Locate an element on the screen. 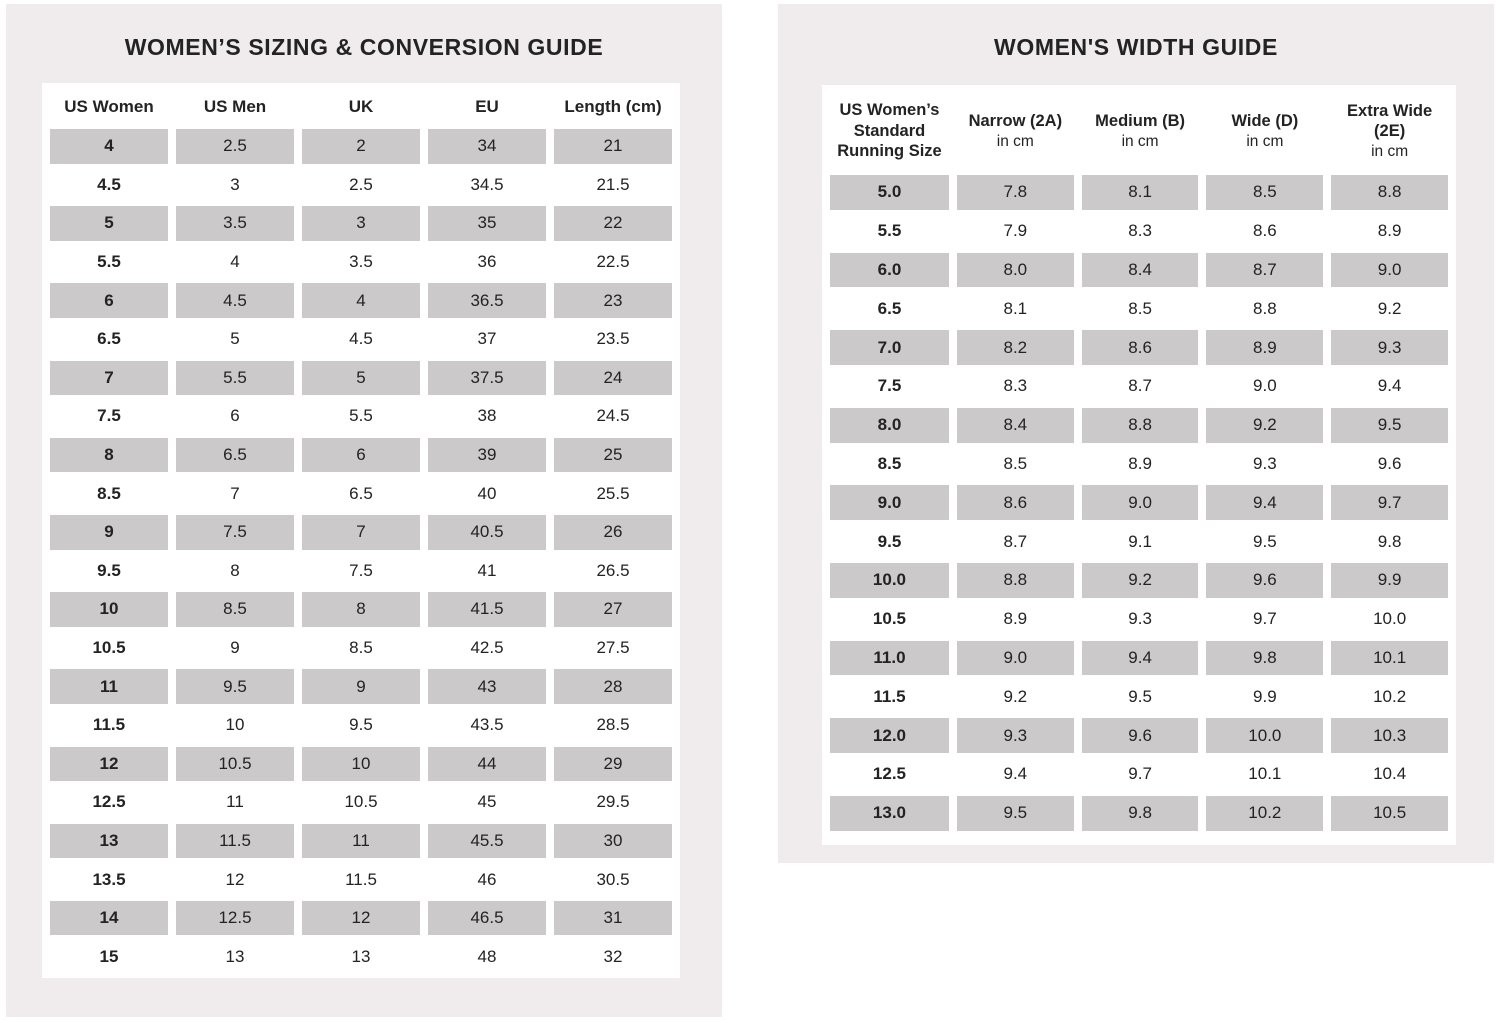 Image resolution: width=1500 pixels, height=1022 pixels. table-cell: 40 is located at coordinates (487, 493).